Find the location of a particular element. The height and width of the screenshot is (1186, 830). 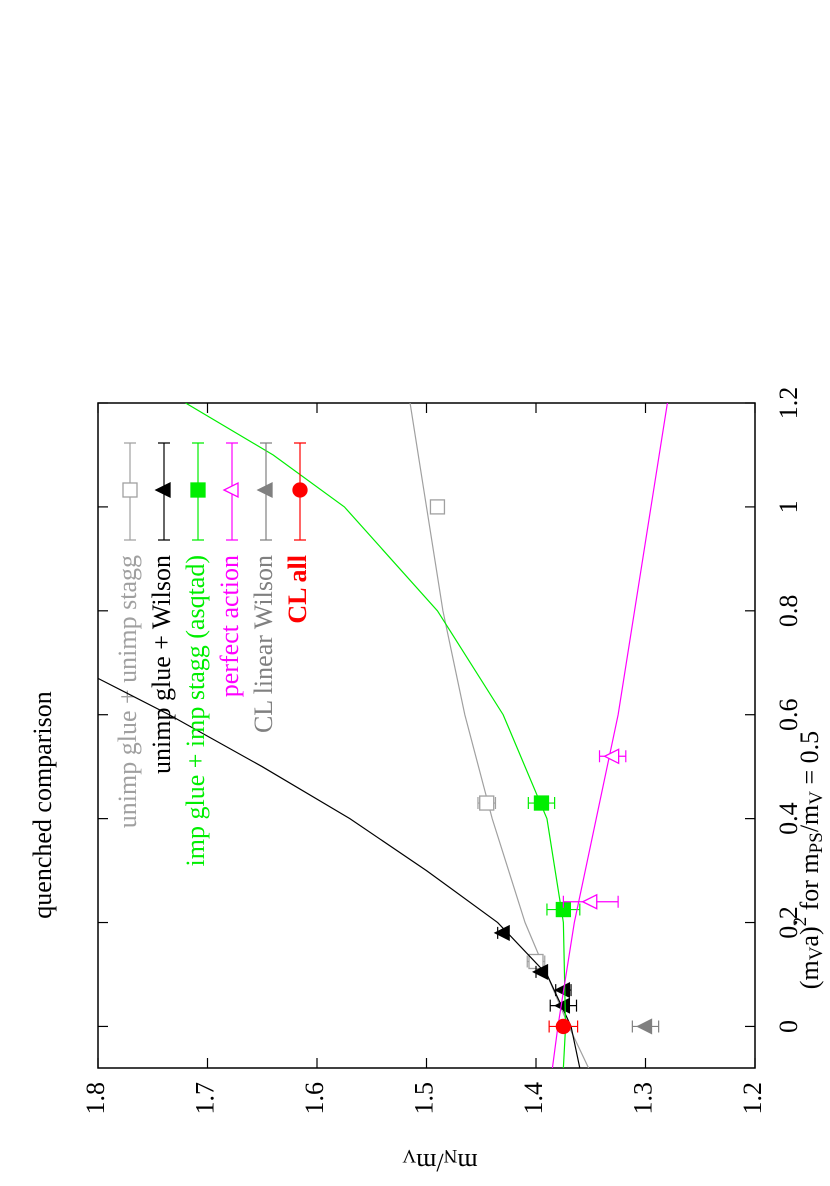

x-tick-label: 0 is located at coordinates (788, 1026).